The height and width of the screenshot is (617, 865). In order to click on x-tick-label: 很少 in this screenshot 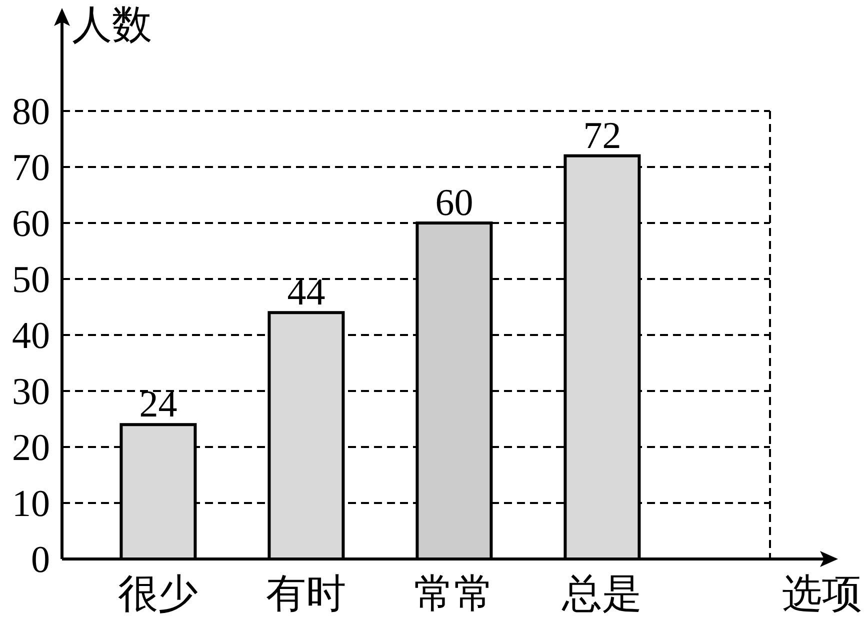, I will do `click(158, 593)`.